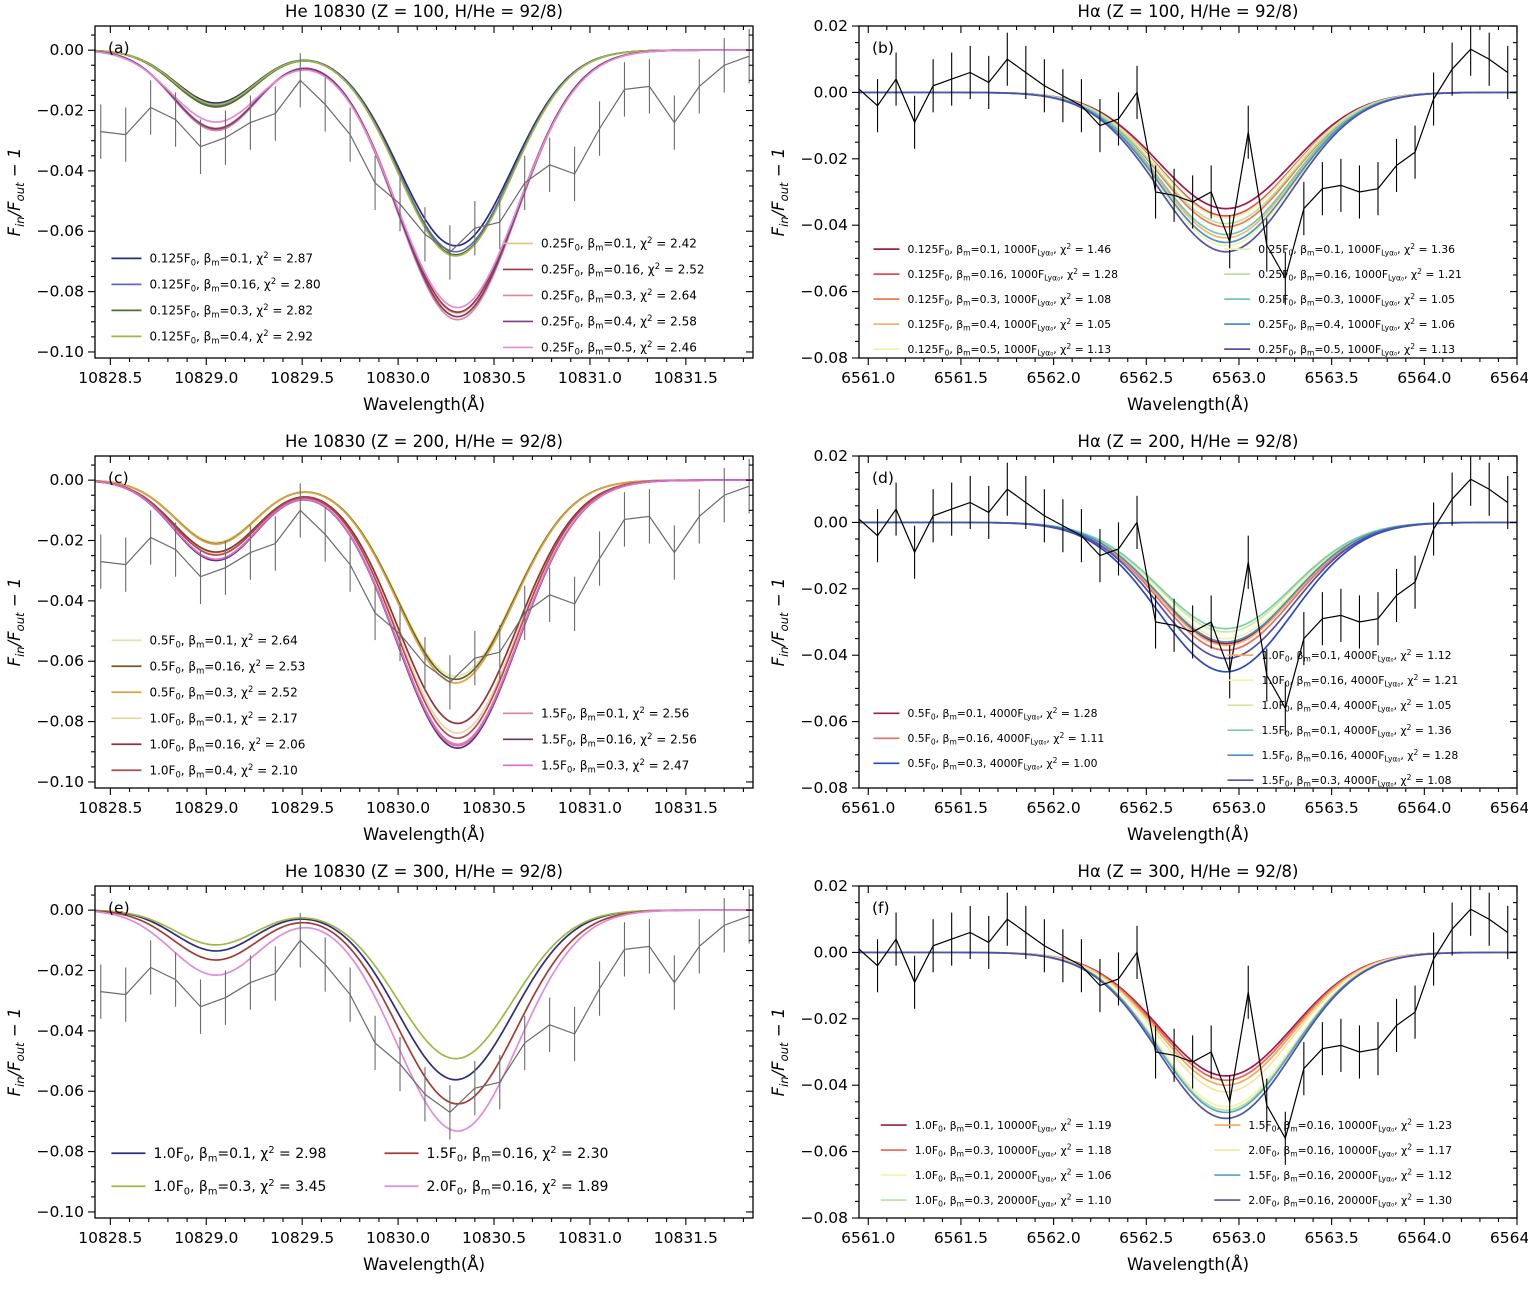 The height and width of the screenshot is (1292, 1528). I want to click on x-tick-label: 6564.0, so click(1424, 1238).